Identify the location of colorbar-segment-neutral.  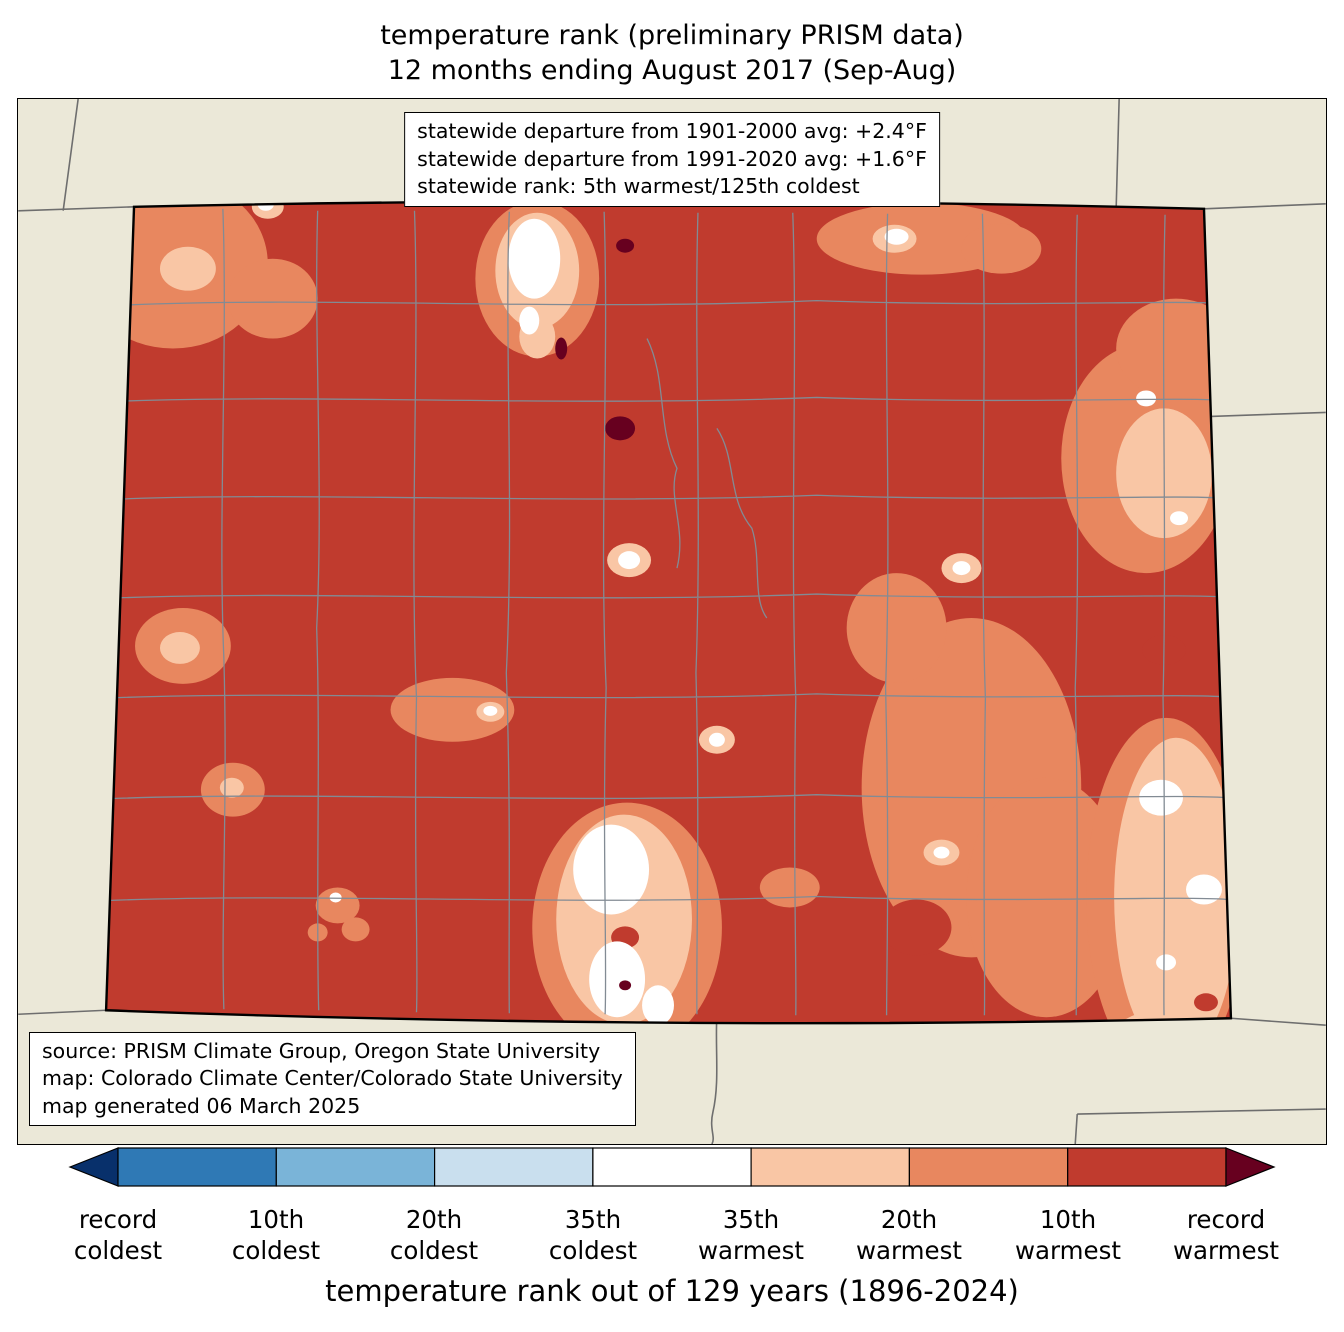
(672, 1167).